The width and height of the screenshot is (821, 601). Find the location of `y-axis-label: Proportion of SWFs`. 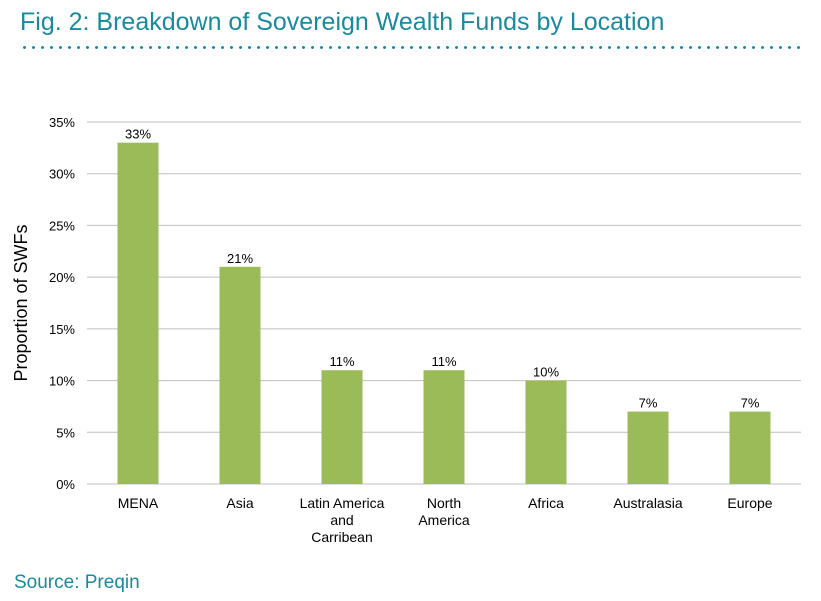

y-axis-label: Proportion of SWFs is located at coordinates (21, 302).